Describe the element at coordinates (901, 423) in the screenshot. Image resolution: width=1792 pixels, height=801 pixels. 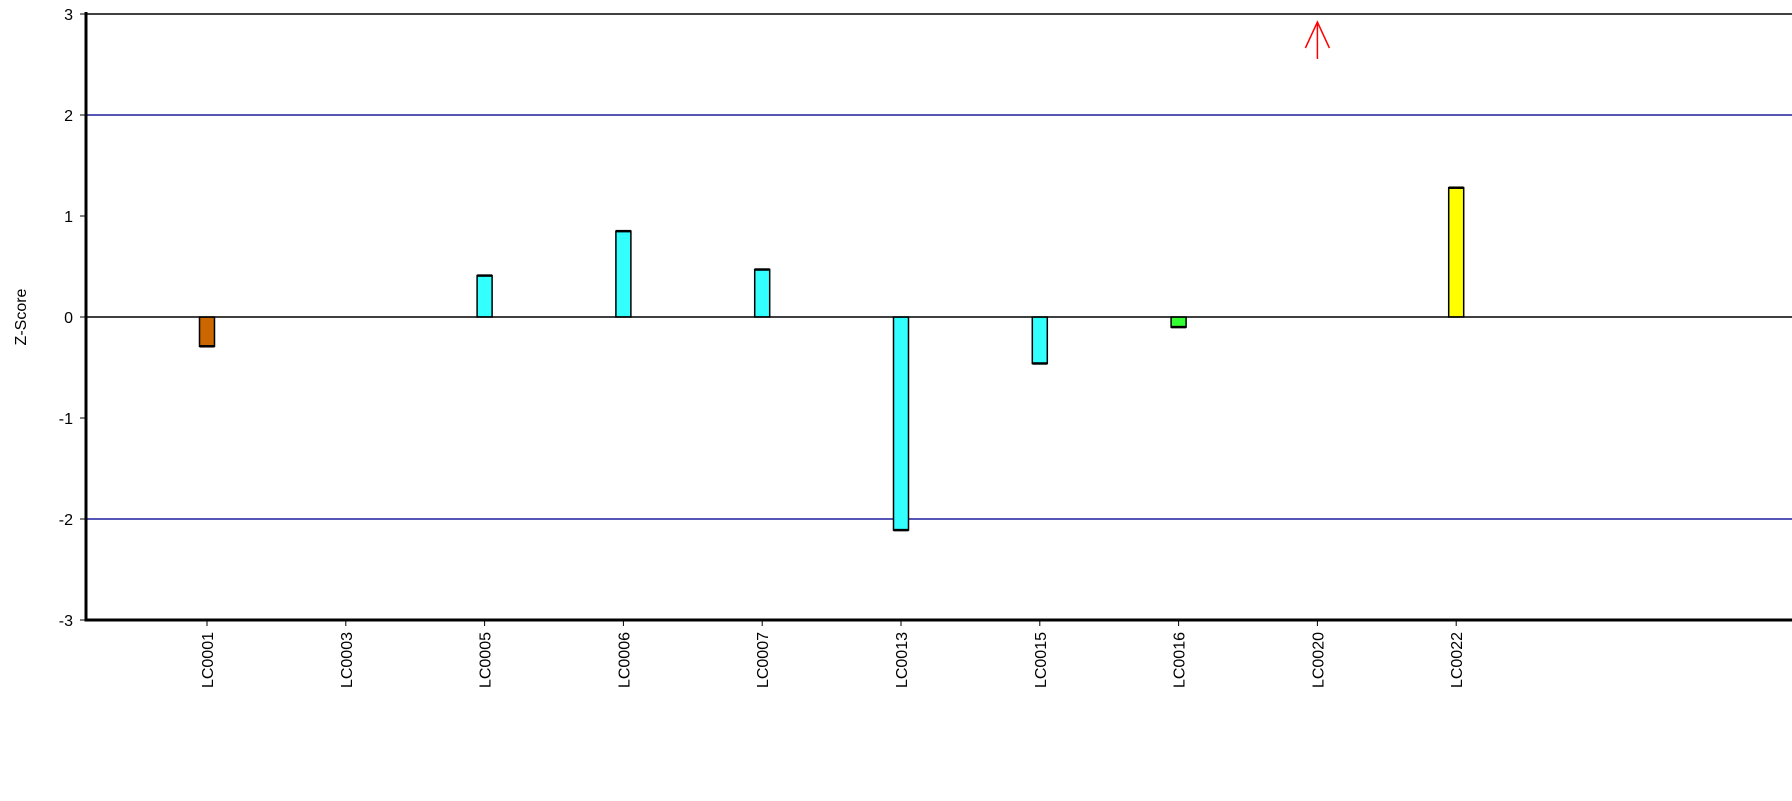
I see `bar-LC0013` at that location.